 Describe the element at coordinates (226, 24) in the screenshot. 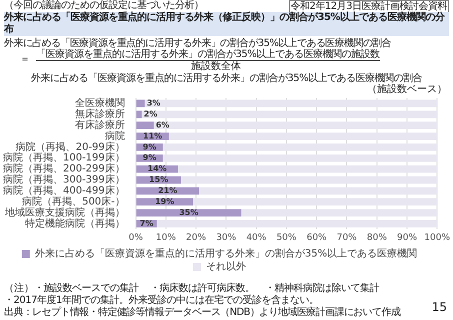

I see `chart-title: 外来に占める「医療資源を重点的に活用する外来（修正反映）」の割合が35%以上である医療機関の分布` at that location.